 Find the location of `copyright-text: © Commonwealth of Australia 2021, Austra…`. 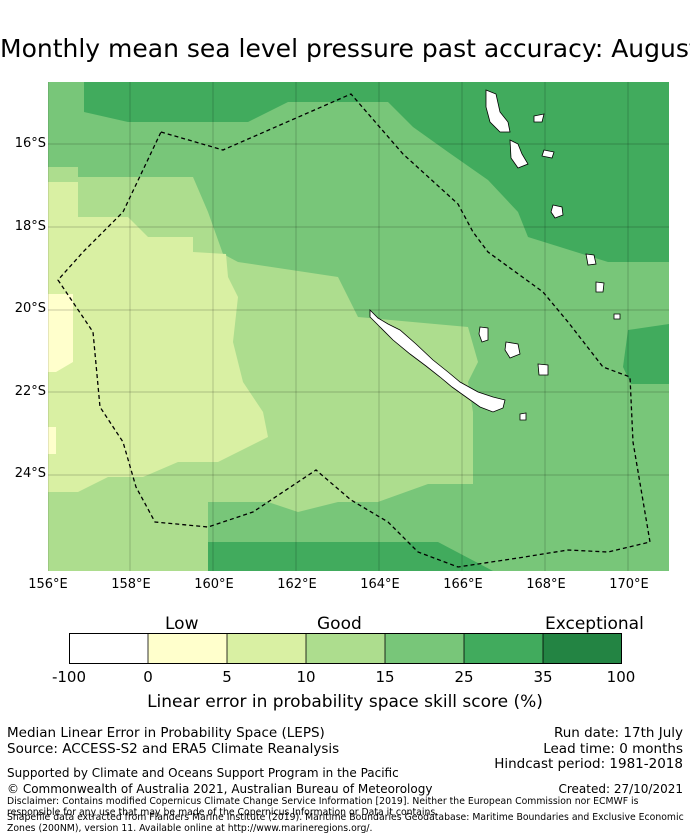

copyright-text: © Commonwealth of Australia 2021, Austra… is located at coordinates (220, 789).